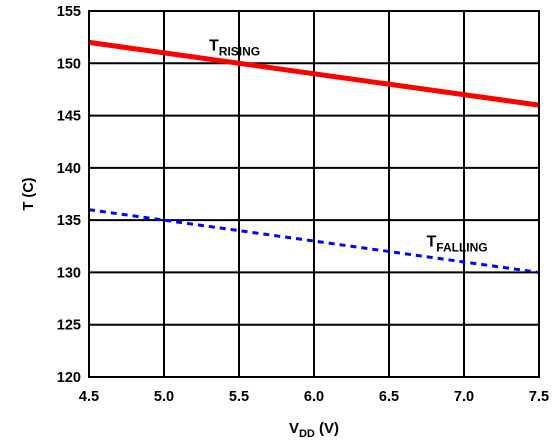 The width and height of the screenshot is (556, 444). What do you see at coordinates (69, 12) in the screenshot?
I see `y-tick-label: 155` at bounding box center [69, 12].